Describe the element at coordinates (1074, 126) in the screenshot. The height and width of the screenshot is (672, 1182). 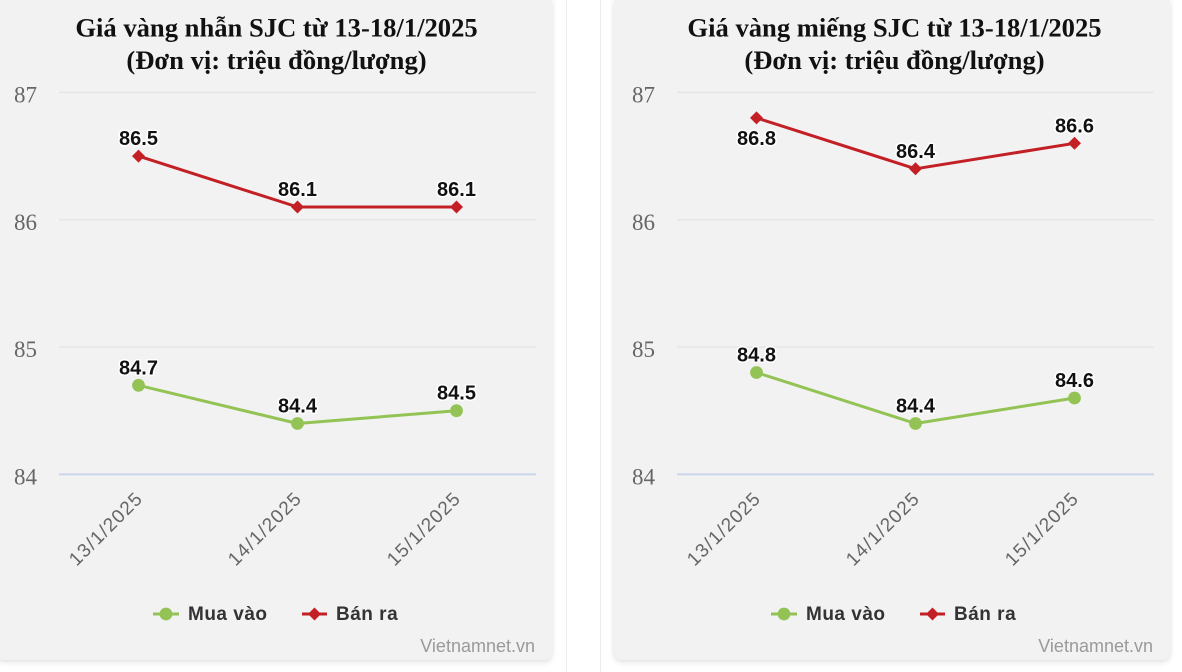
I see `svg-text: 86.6` at that location.